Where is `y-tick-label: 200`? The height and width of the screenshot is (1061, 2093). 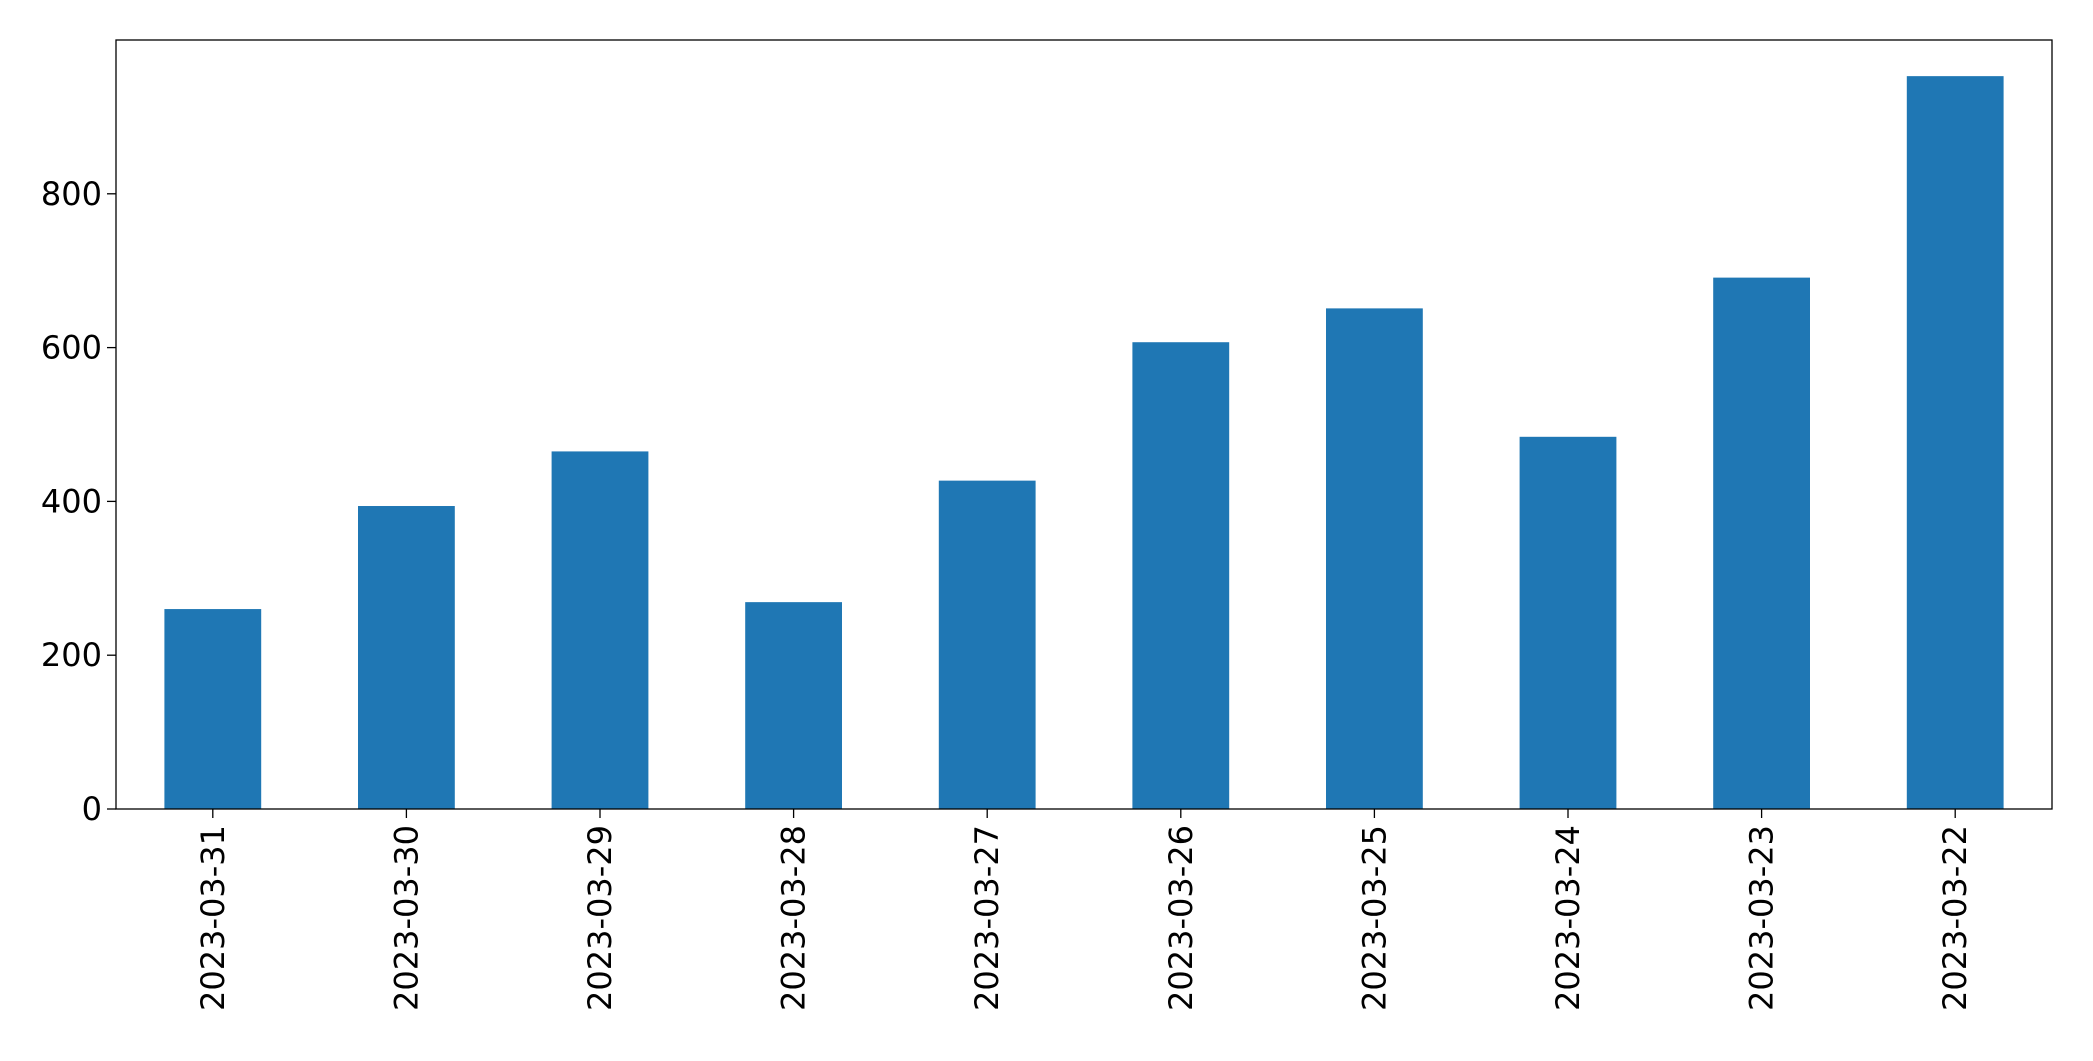 y-tick-label: 200 is located at coordinates (71, 655).